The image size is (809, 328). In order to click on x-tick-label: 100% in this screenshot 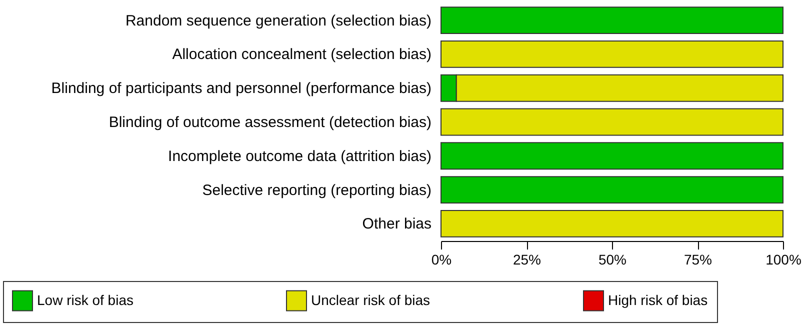, I will do `click(784, 260)`.